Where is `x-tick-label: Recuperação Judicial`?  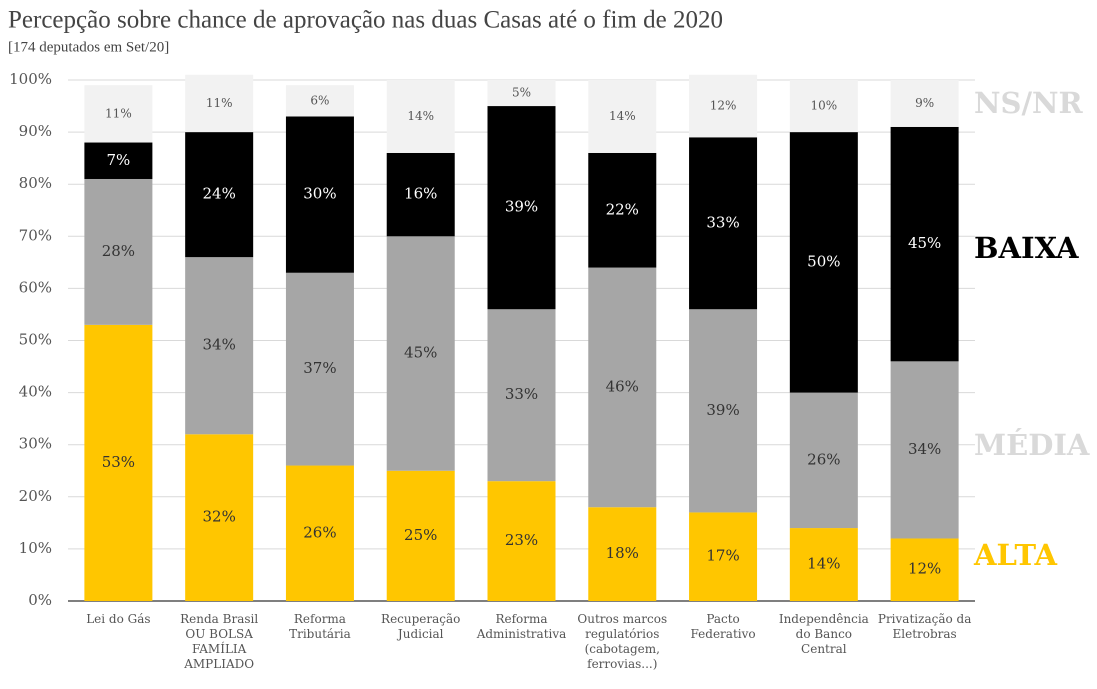
x-tick-label: Recuperação Judicial is located at coordinates (420, 626).